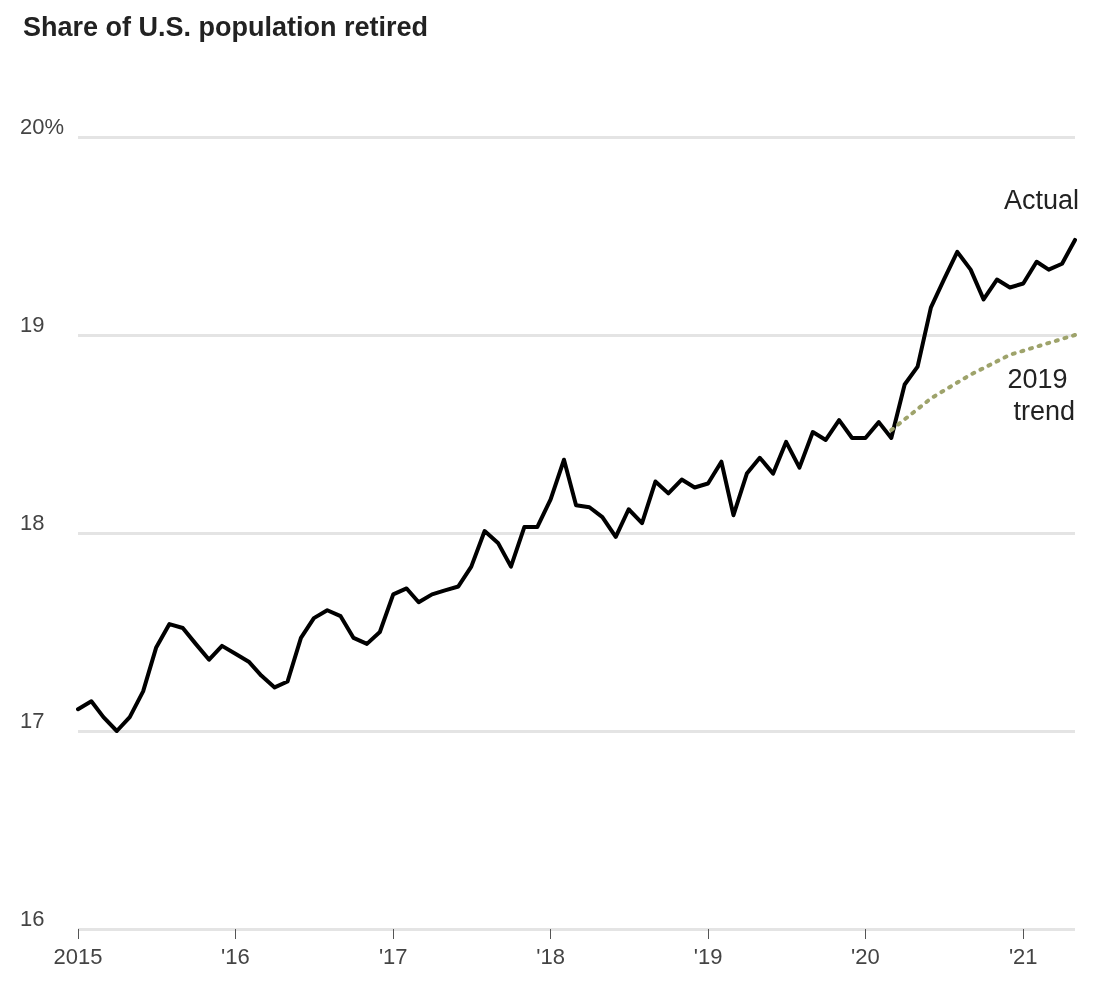 This screenshot has height=990, width=1094. What do you see at coordinates (78, 956) in the screenshot?
I see `x-tick-label: 2015` at bounding box center [78, 956].